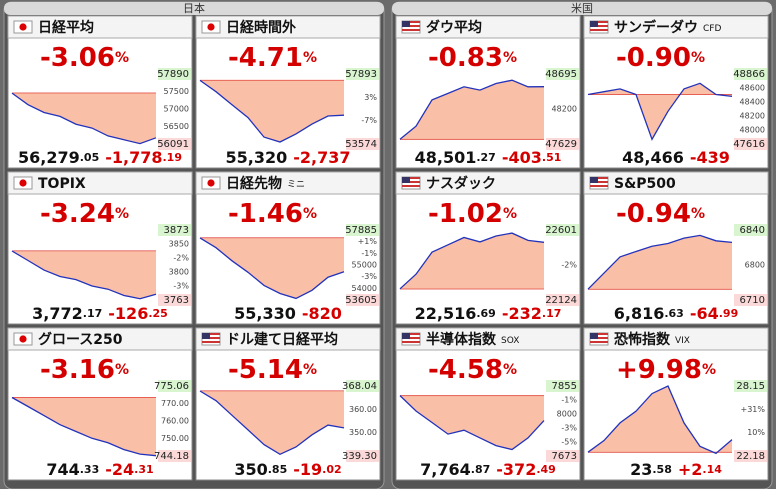 This screenshot has height=489, width=776. I want to click on price: 6,816, so click(639, 313).